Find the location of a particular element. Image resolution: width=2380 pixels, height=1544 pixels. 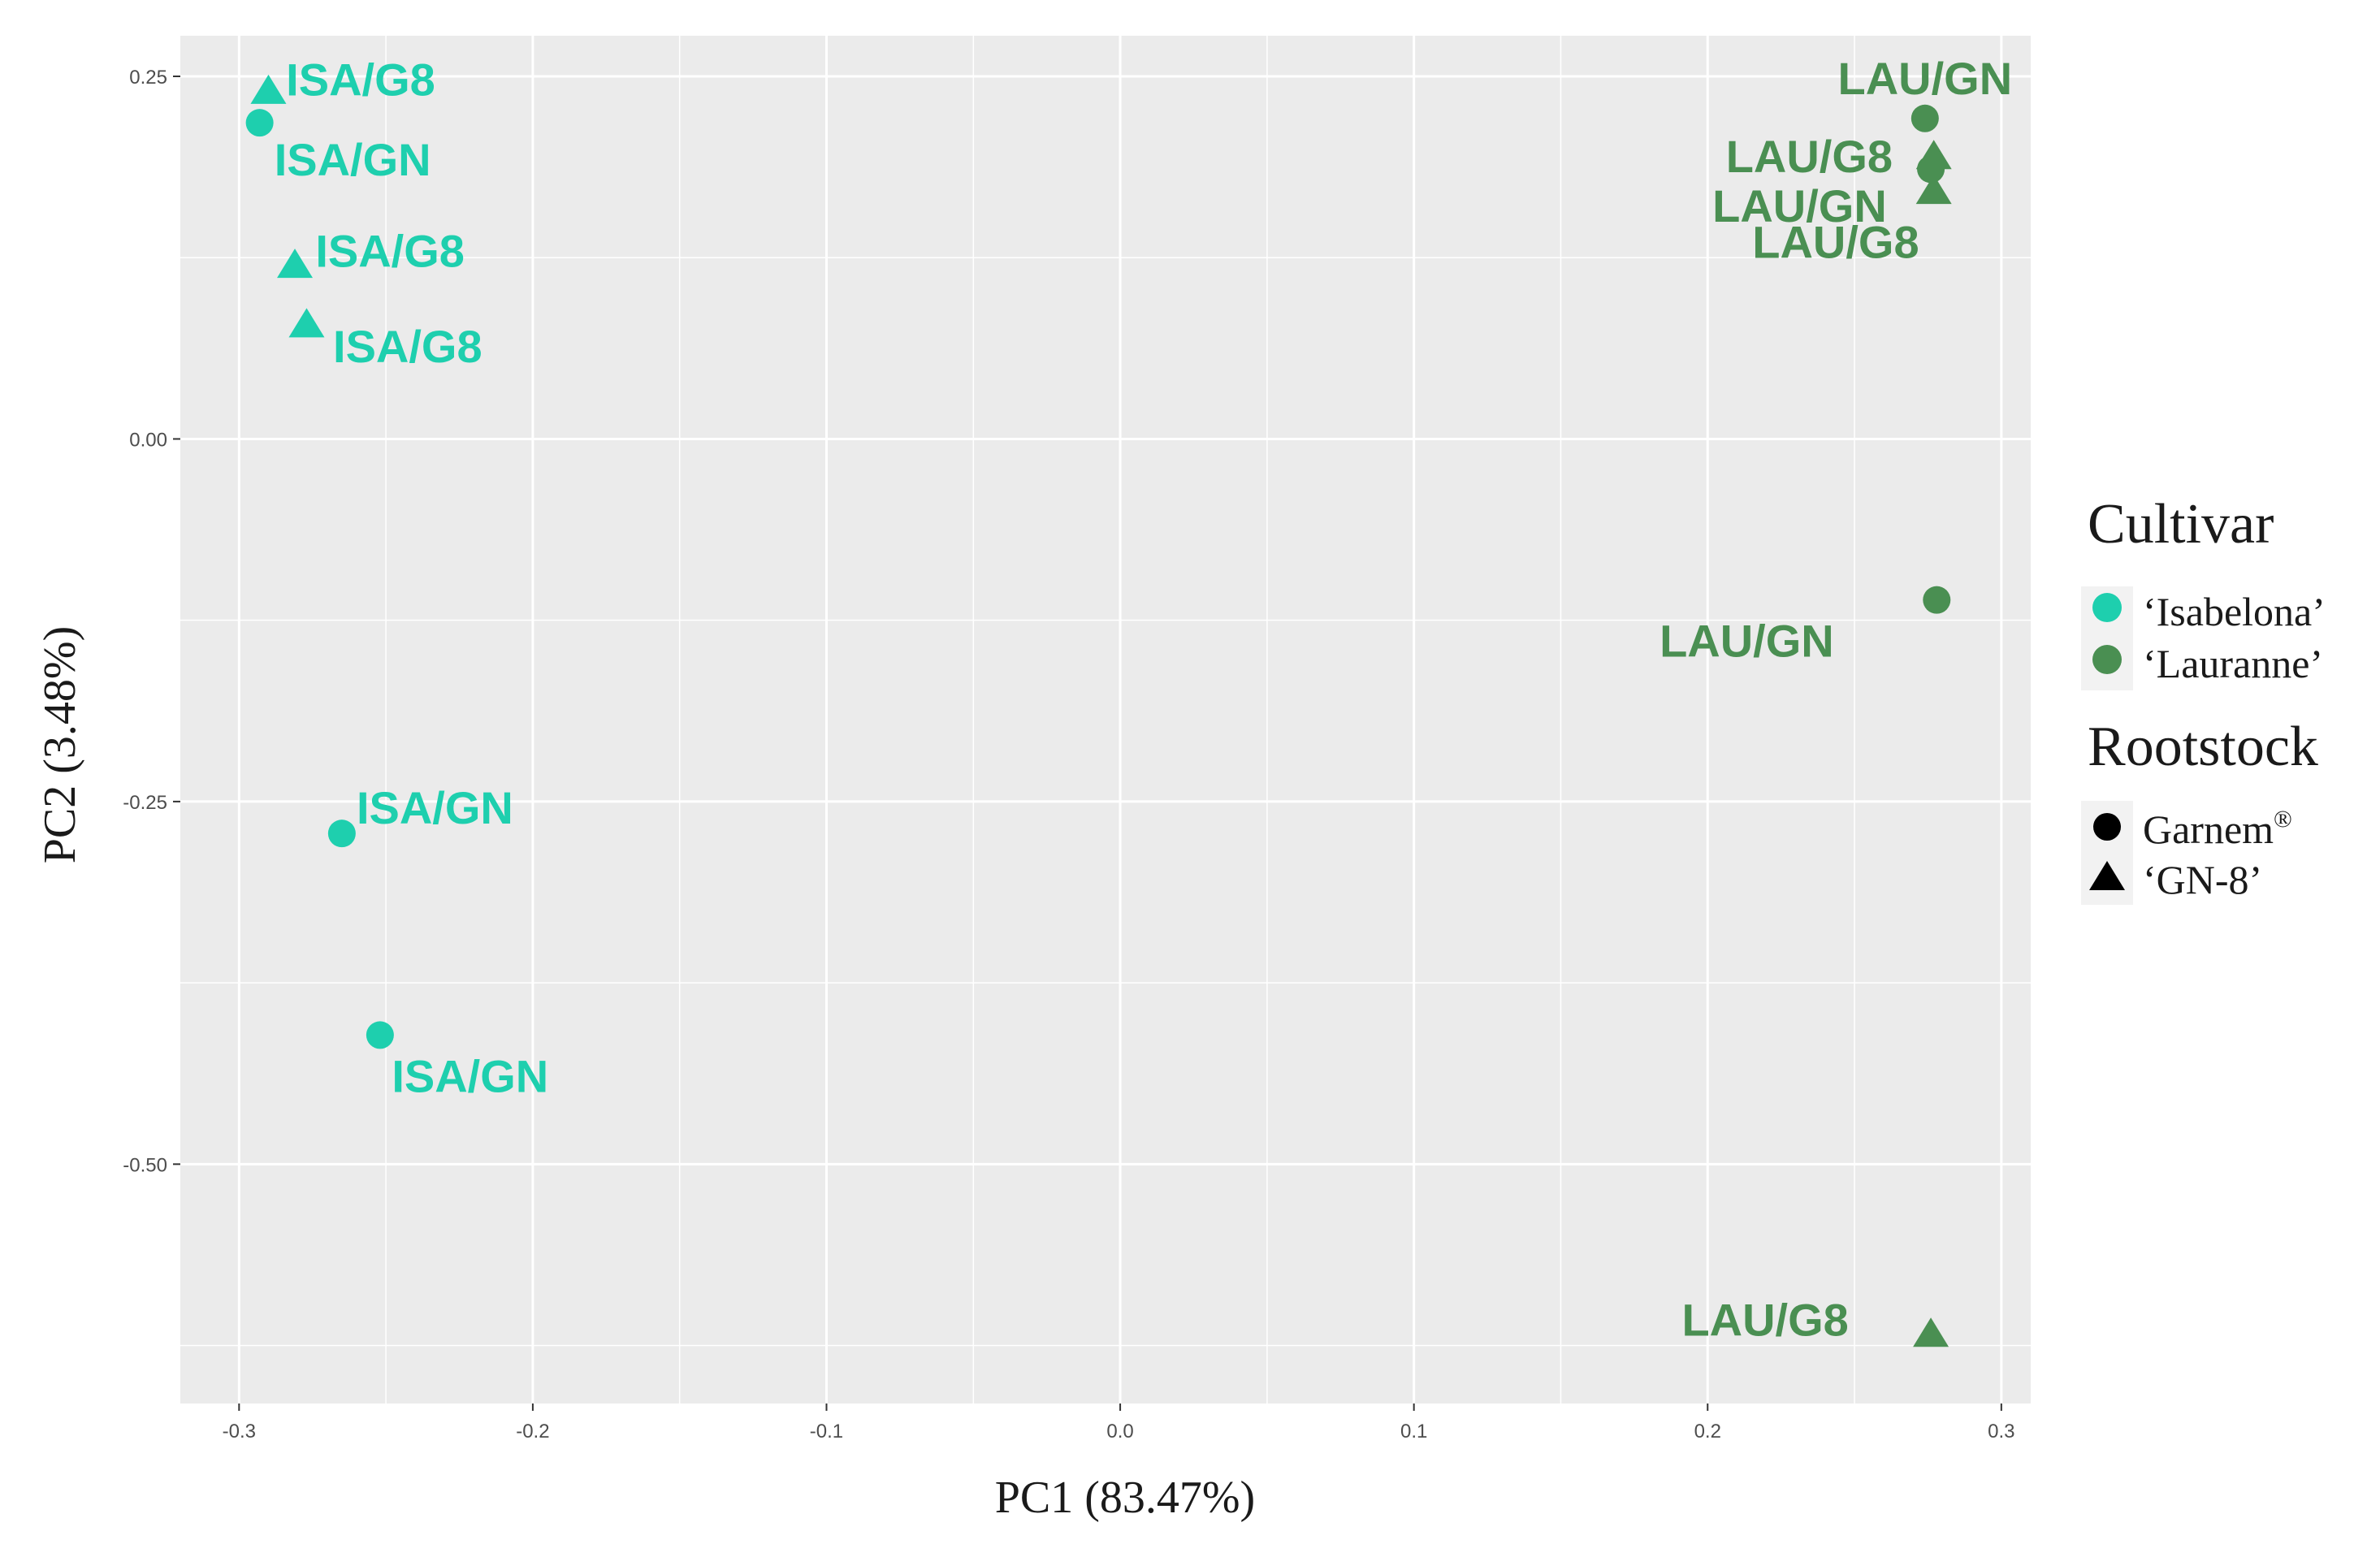

y-tick-label: -0.50 is located at coordinates (145, 1165).